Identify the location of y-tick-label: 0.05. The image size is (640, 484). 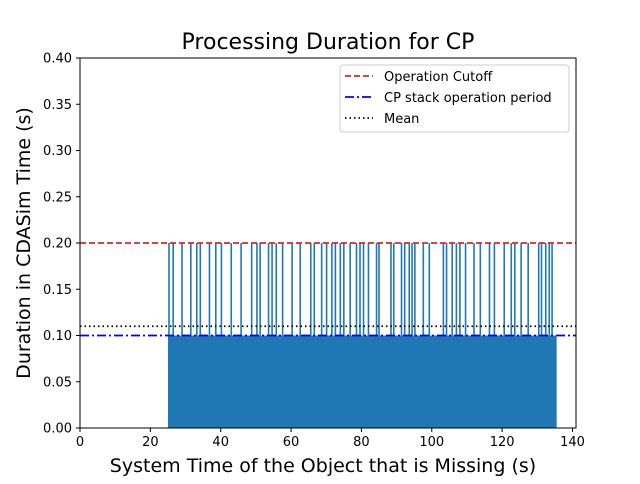
(57, 382).